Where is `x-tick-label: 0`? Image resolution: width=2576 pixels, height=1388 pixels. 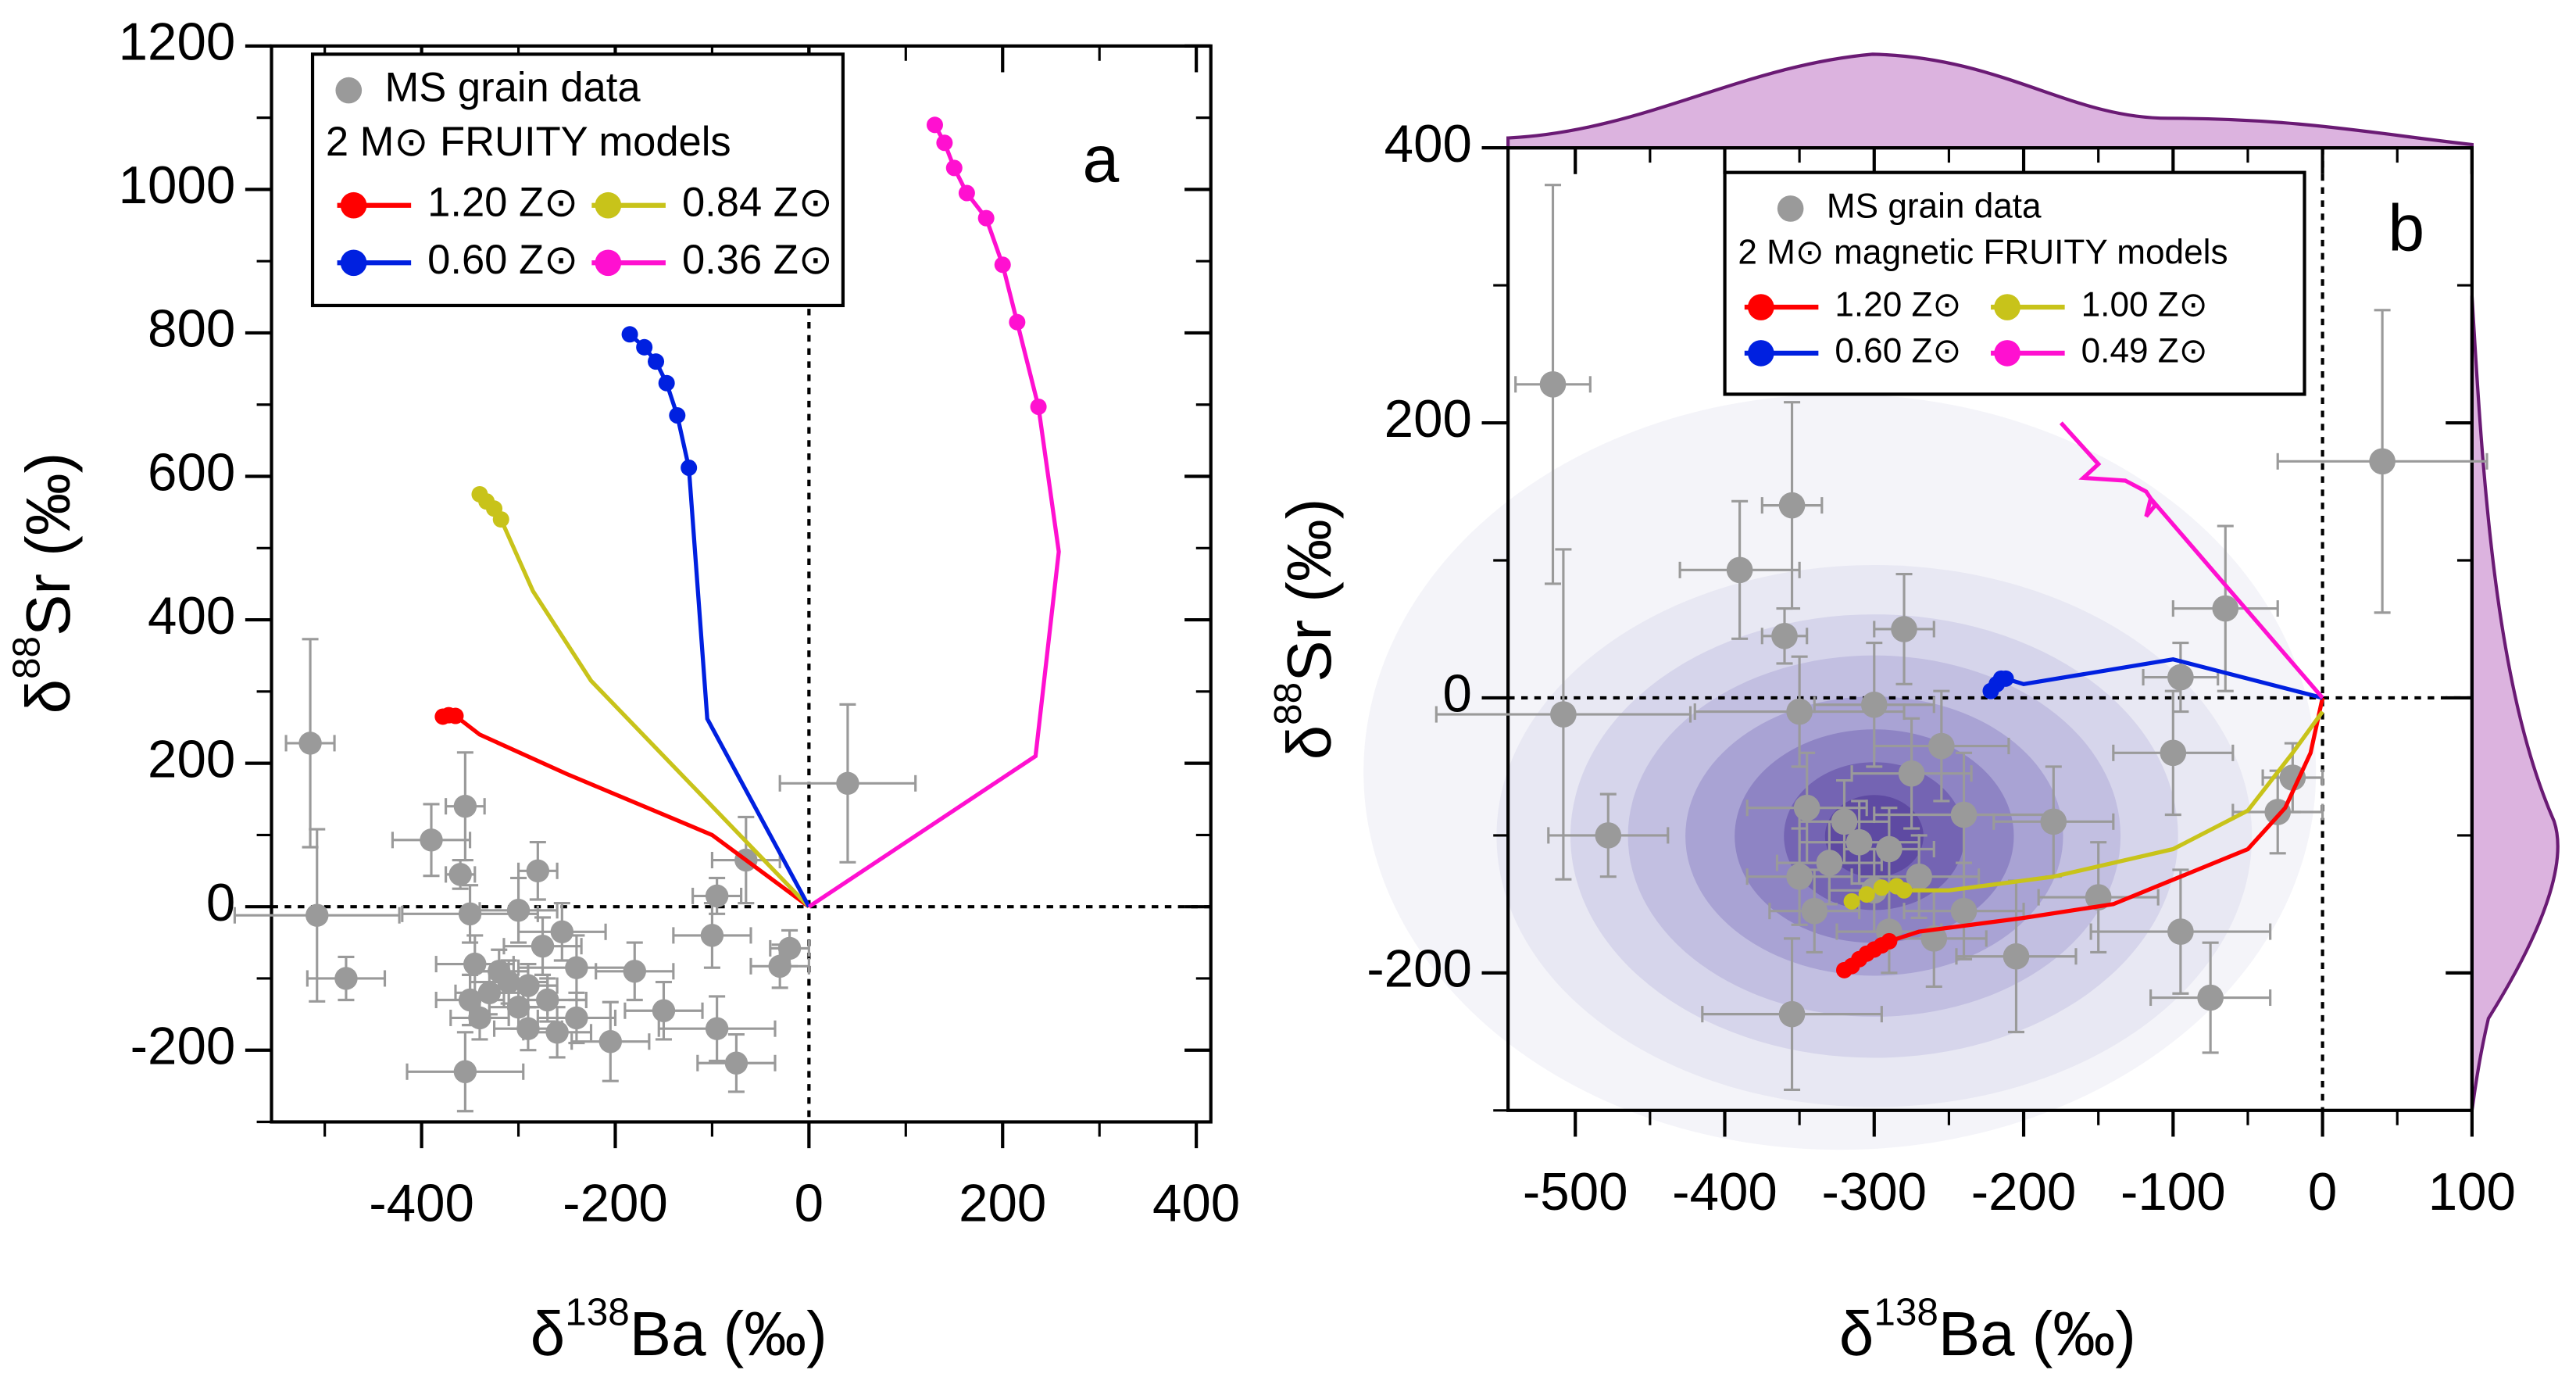 x-tick-label: 0 is located at coordinates (2323, 1192).